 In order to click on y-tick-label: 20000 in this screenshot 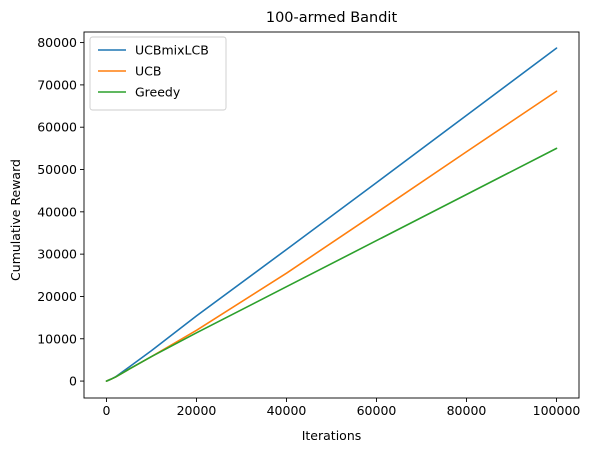, I will do `click(57, 296)`.